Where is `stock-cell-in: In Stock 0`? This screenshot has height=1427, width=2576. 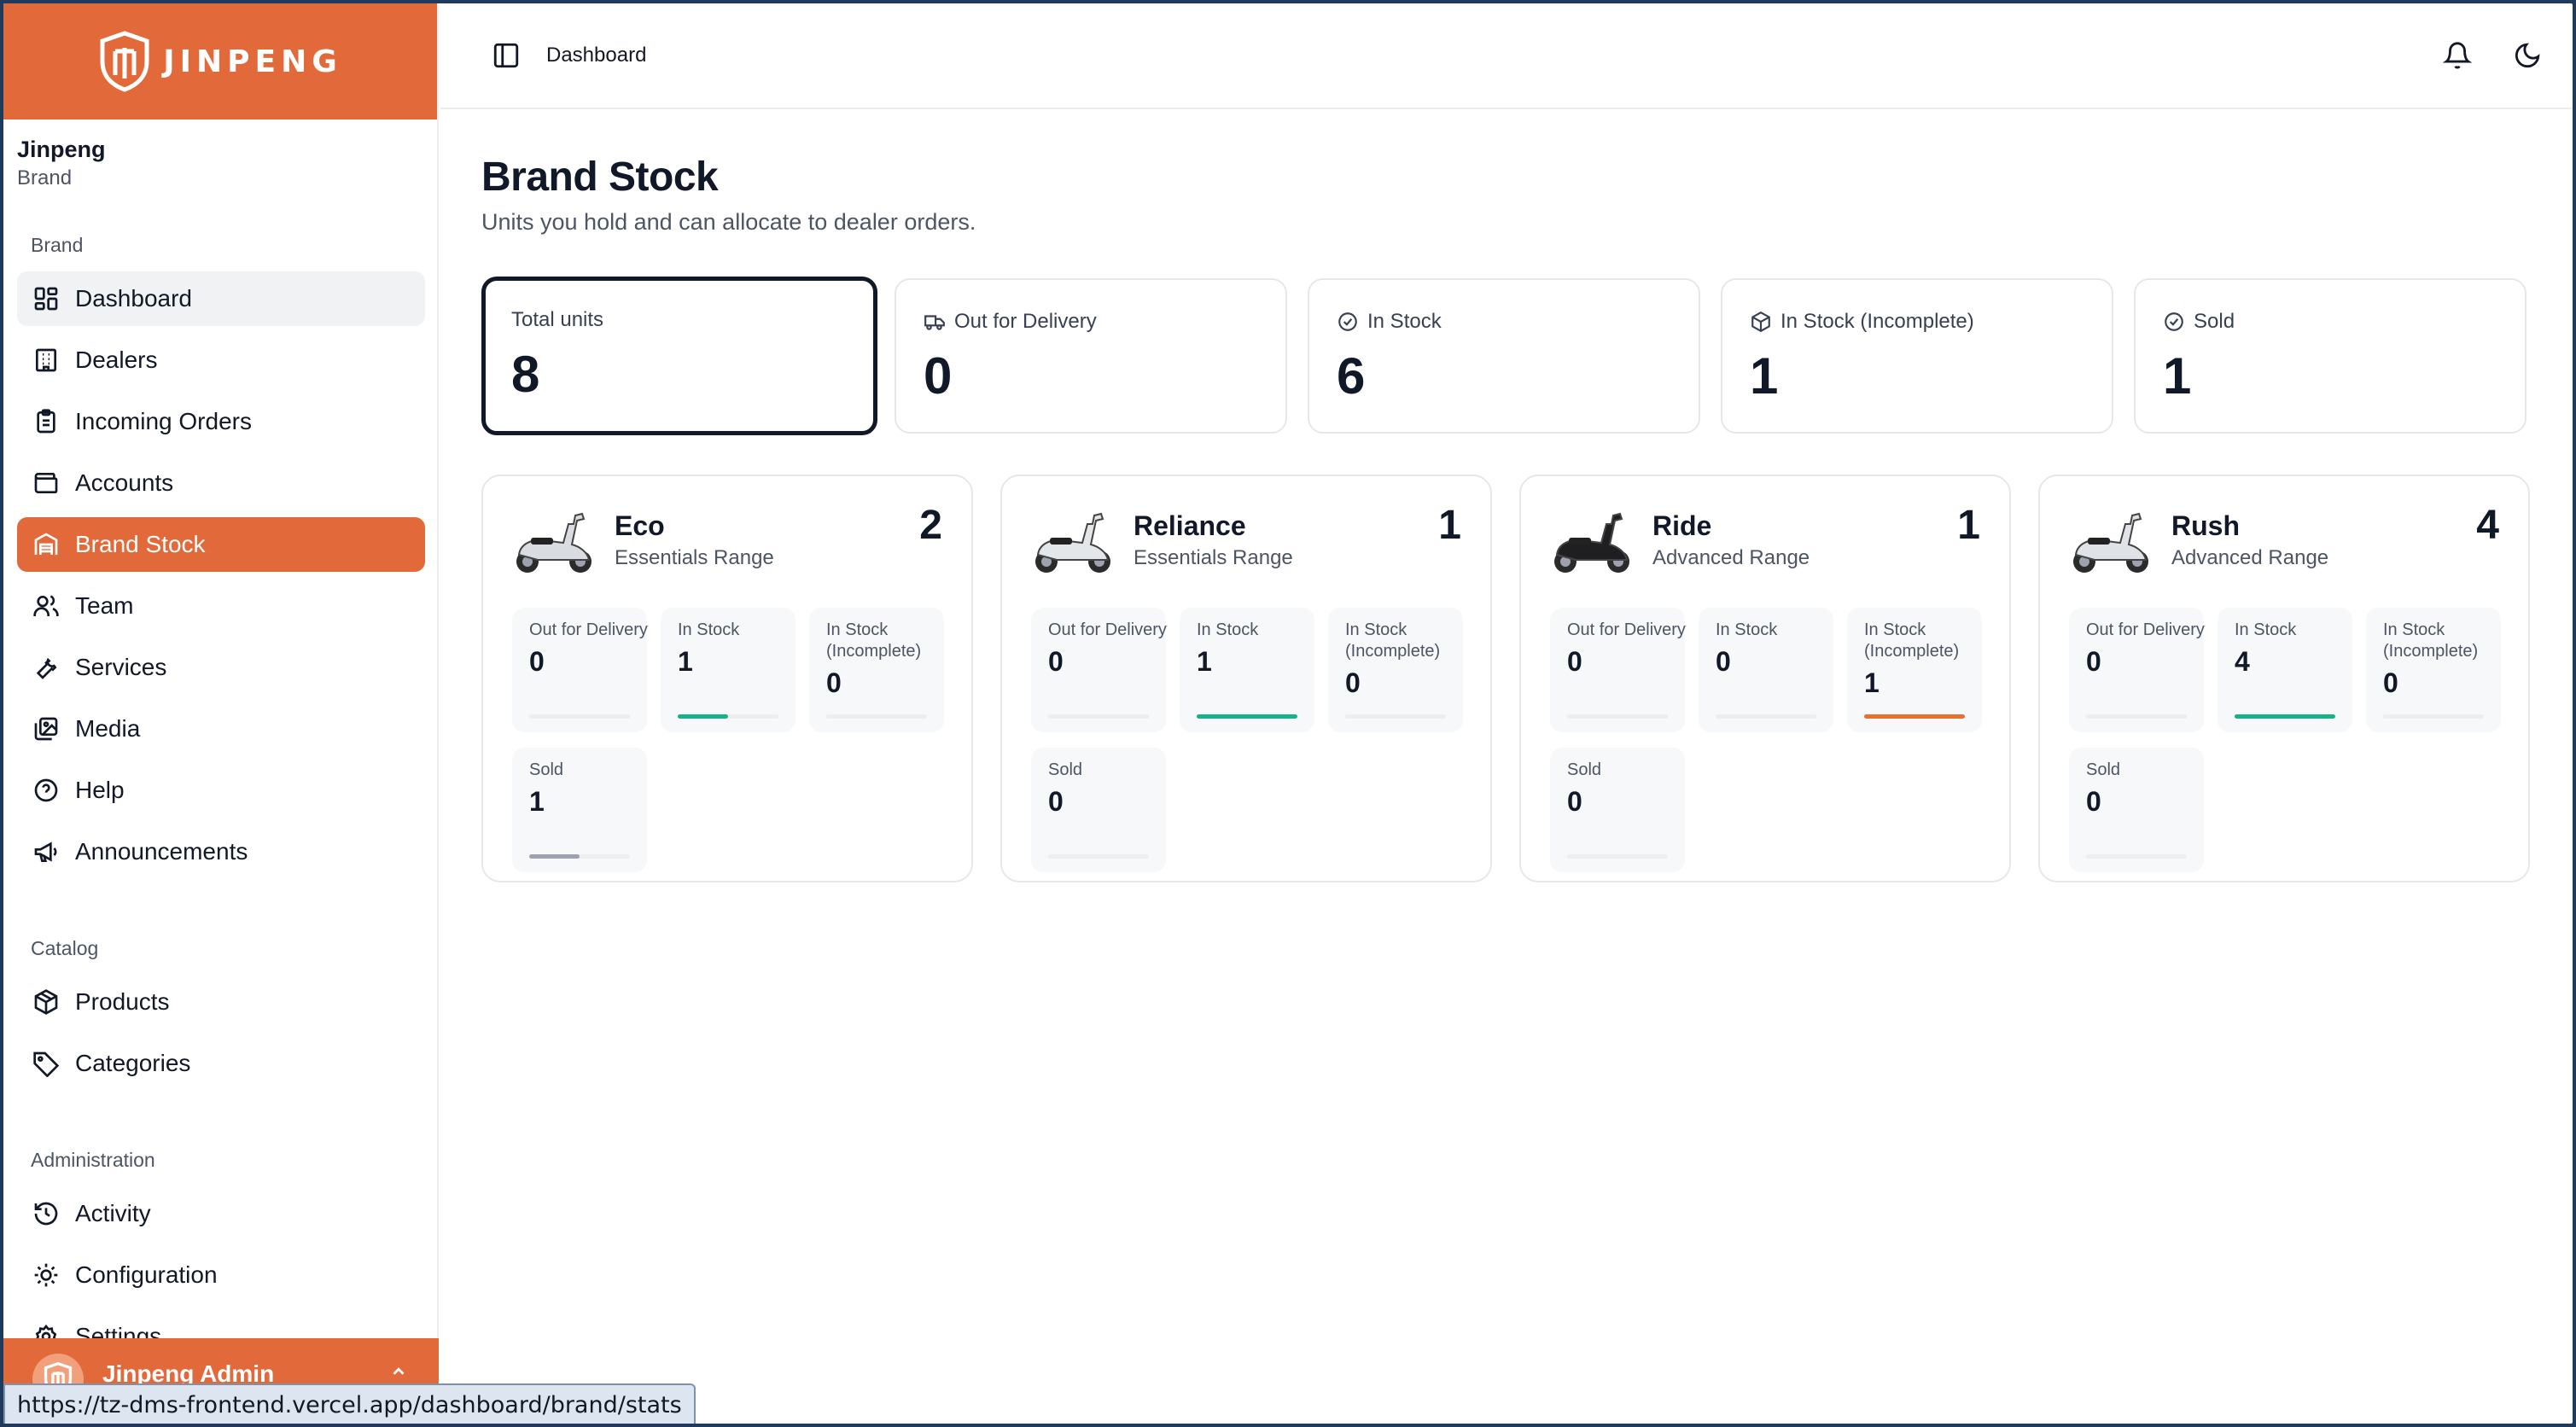
stock-cell-in: In Stock 0 is located at coordinates (1766, 670).